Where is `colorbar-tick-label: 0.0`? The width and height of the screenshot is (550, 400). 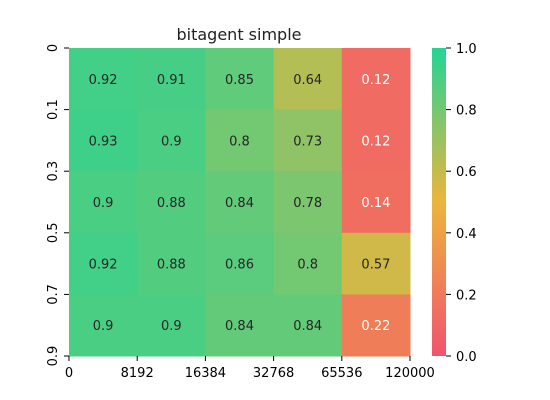 colorbar-tick-label: 0.0 is located at coordinates (466, 357).